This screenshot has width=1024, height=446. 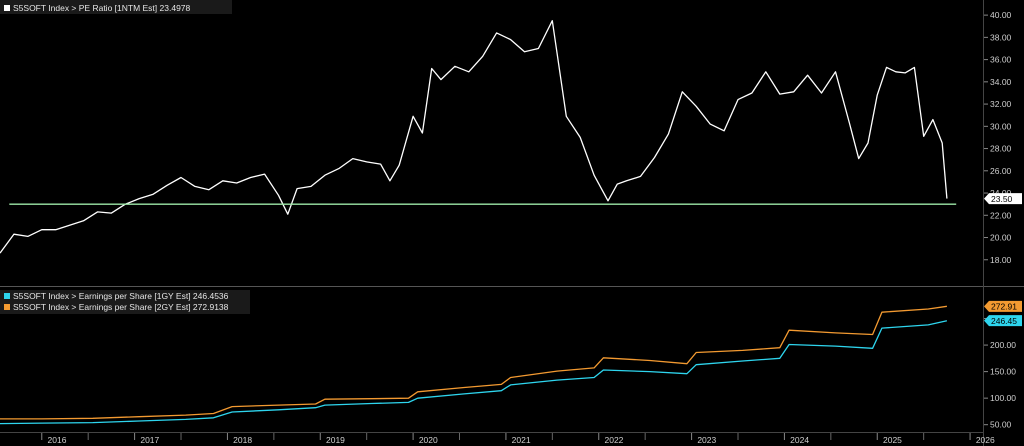 What do you see at coordinates (335, 440) in the screenshot?
I see `x-tick-label: 2019` at bounding box center [335, 440].